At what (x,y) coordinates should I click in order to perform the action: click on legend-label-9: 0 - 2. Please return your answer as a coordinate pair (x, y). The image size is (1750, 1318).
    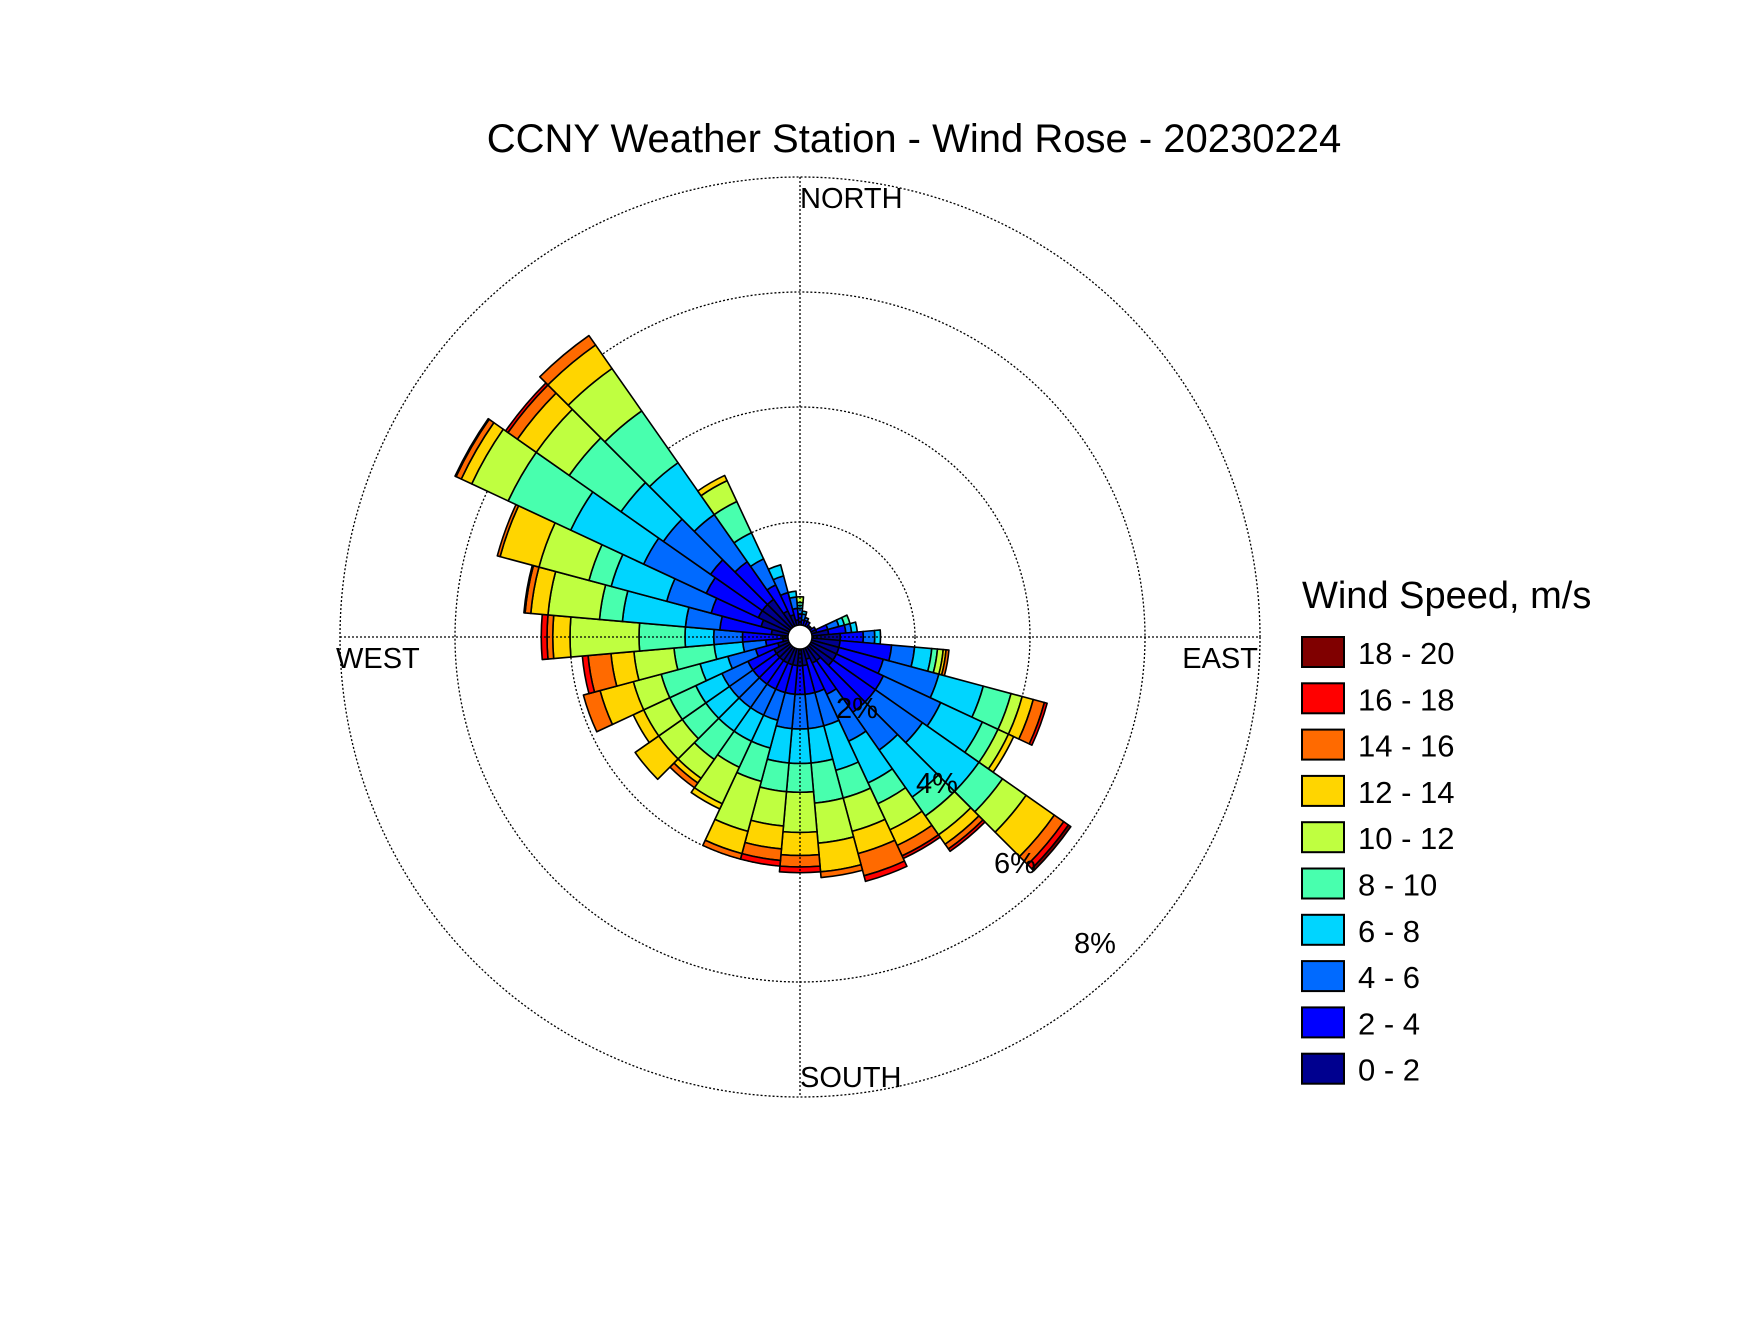
    Looking at the image, I should click on (1389, 1070).